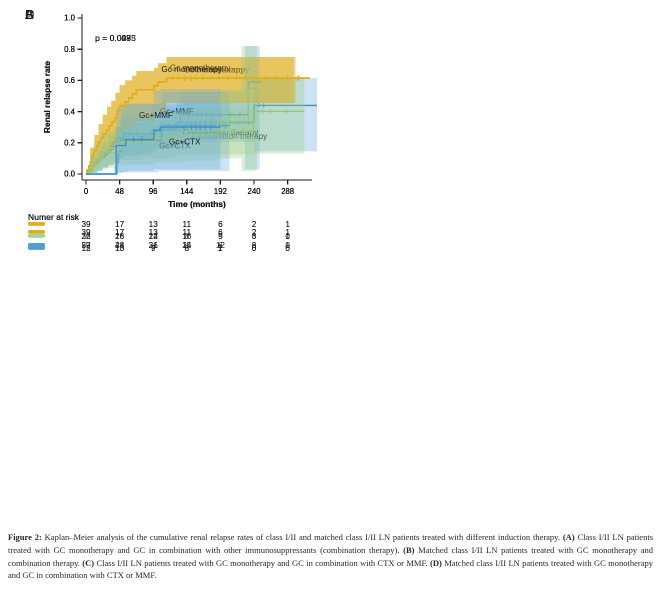  Describe the element at coordinates (187, 191) in the screenshot. I see `x-tick-label: 144` at that location.